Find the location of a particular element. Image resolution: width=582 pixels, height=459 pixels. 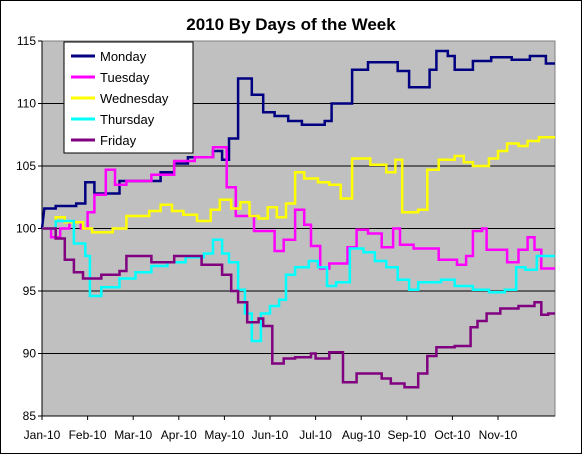

chart-title: 2010 By Days of the Week is located at coordinates (291, 24).